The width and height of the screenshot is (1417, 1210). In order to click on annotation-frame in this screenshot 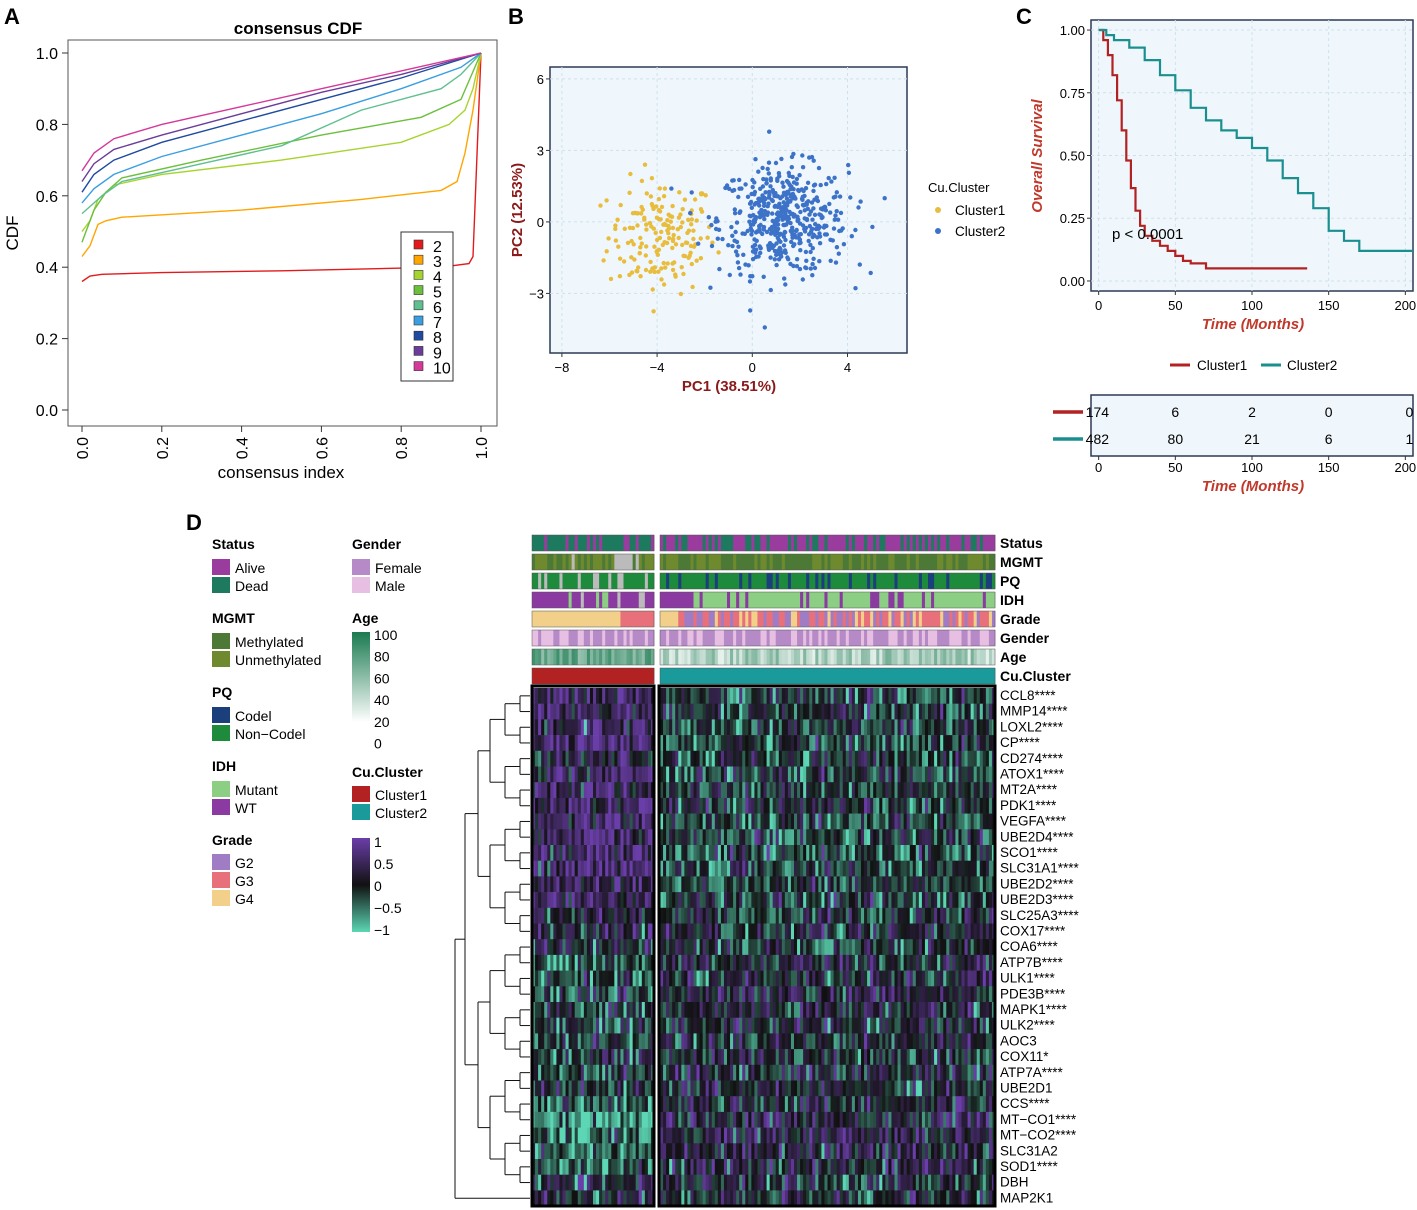, I will do `click(827, 619)`.